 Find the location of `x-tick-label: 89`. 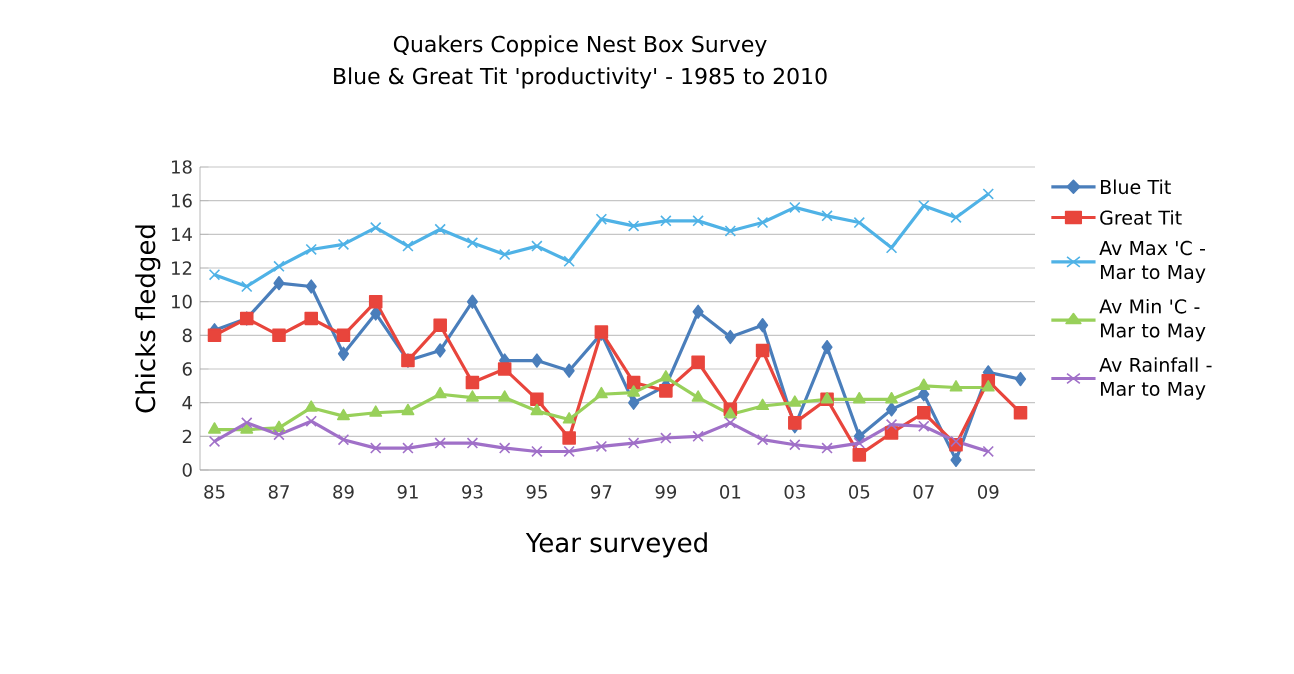

x-tick-label: 89 is located at coordinates (343, 492).